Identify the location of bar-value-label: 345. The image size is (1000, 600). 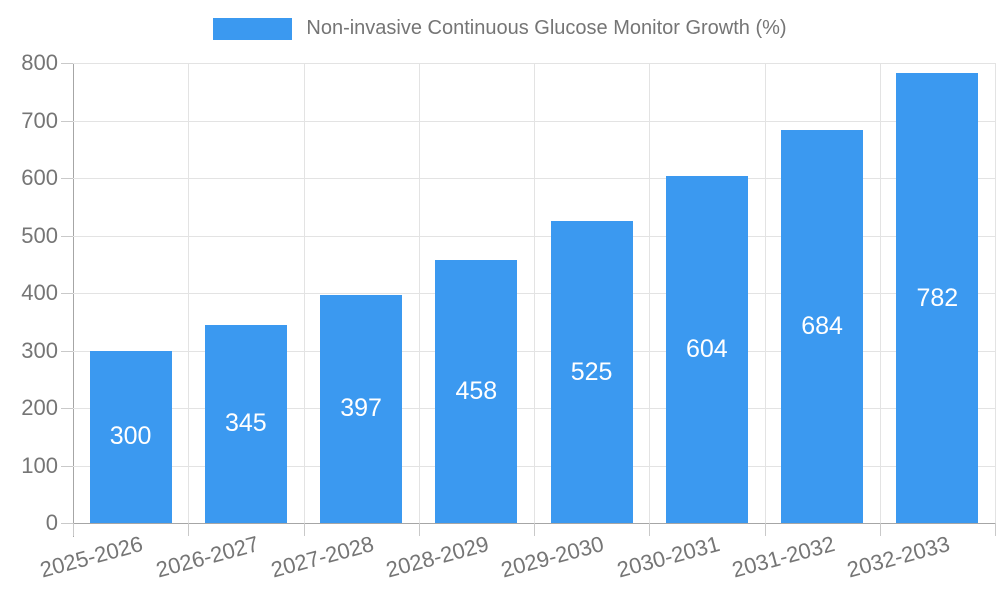
(246, 423).